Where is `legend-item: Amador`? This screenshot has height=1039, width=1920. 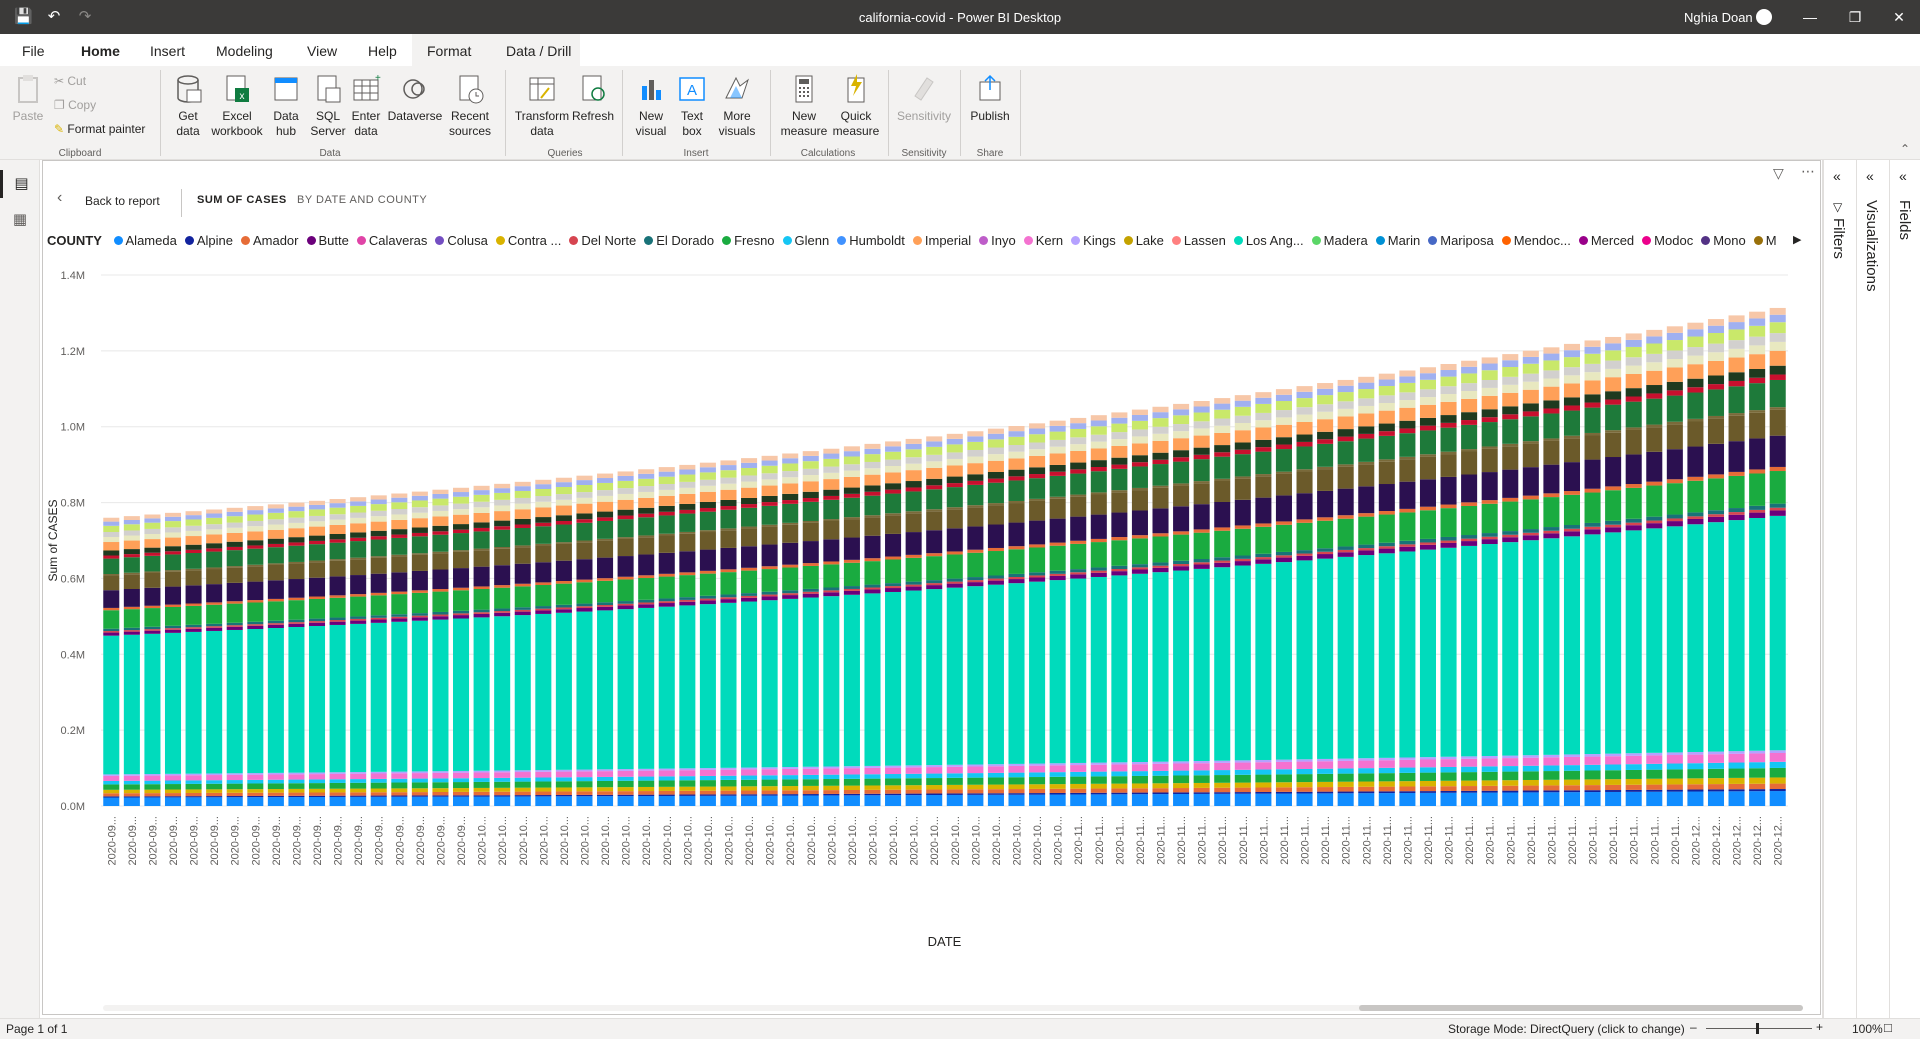 legend-item: Amador is located at coordinates (269, 240).